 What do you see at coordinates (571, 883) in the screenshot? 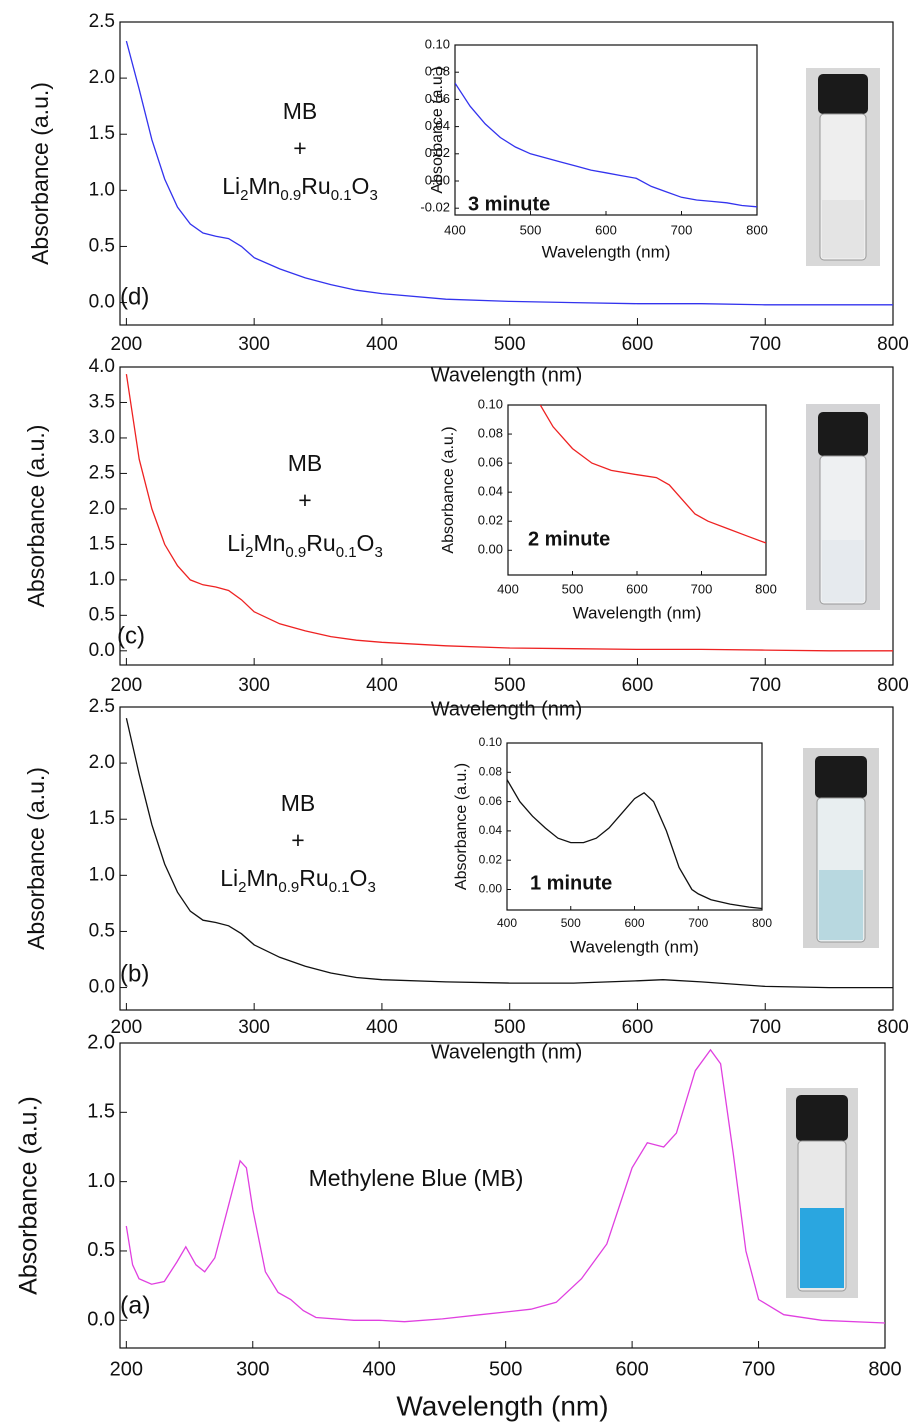
I see `annotation: 1 minute` at bounding box center [571, 883].